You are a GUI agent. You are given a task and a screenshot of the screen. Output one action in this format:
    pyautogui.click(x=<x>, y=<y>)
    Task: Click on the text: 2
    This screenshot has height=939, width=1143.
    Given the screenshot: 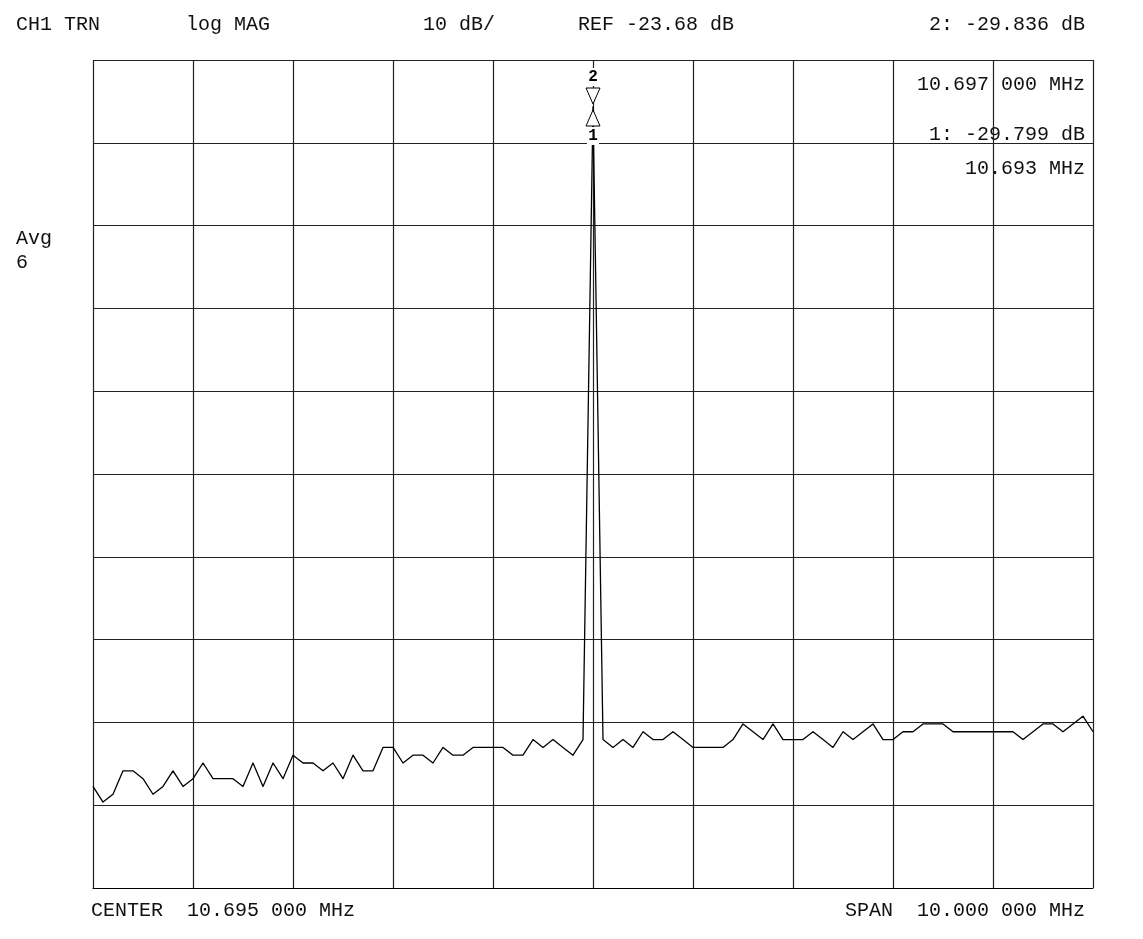 What is the action you would take?
    pyautogui.click(x=593, y=76)
    